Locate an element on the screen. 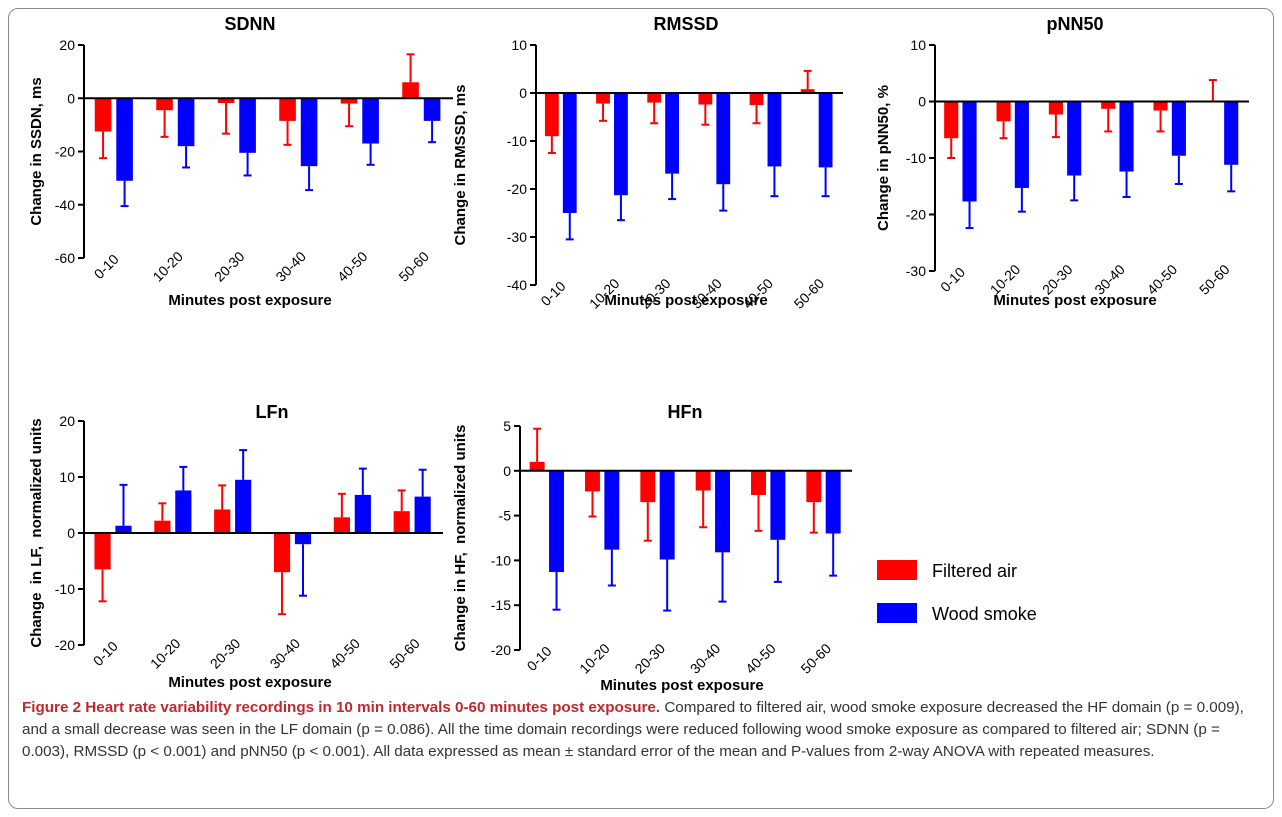 This screenshot has height=817, width=1282. legend-swatch is located at coordinates (897, 570).